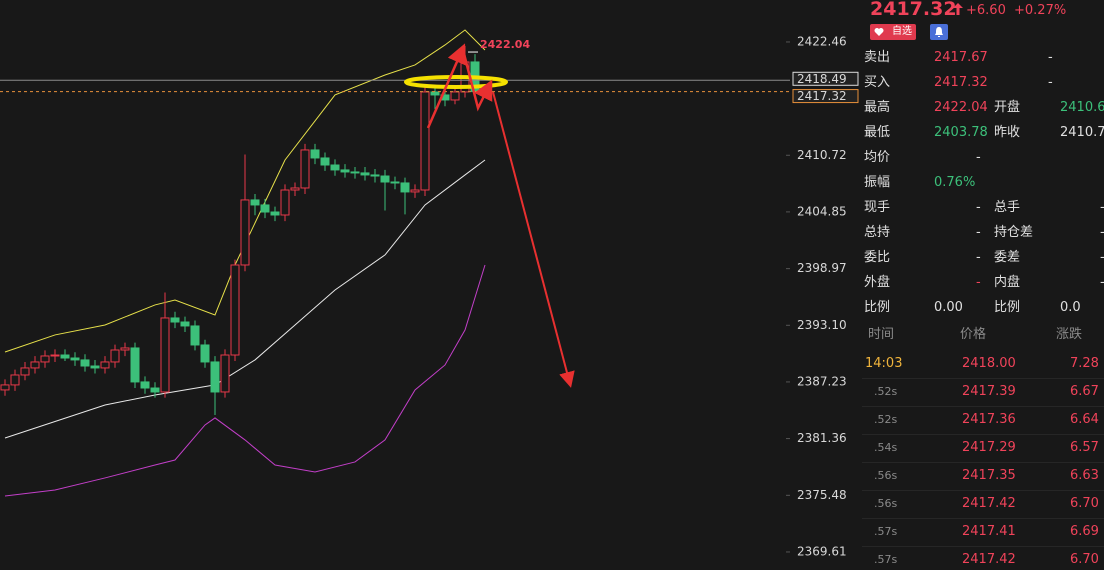 The height and width of the screenshot is (570, 1104). What do you see at coordinates (983, 282) in the screenshot?
I see `quote-row: 外盘-内盘-` at bounding box center [983, 282].